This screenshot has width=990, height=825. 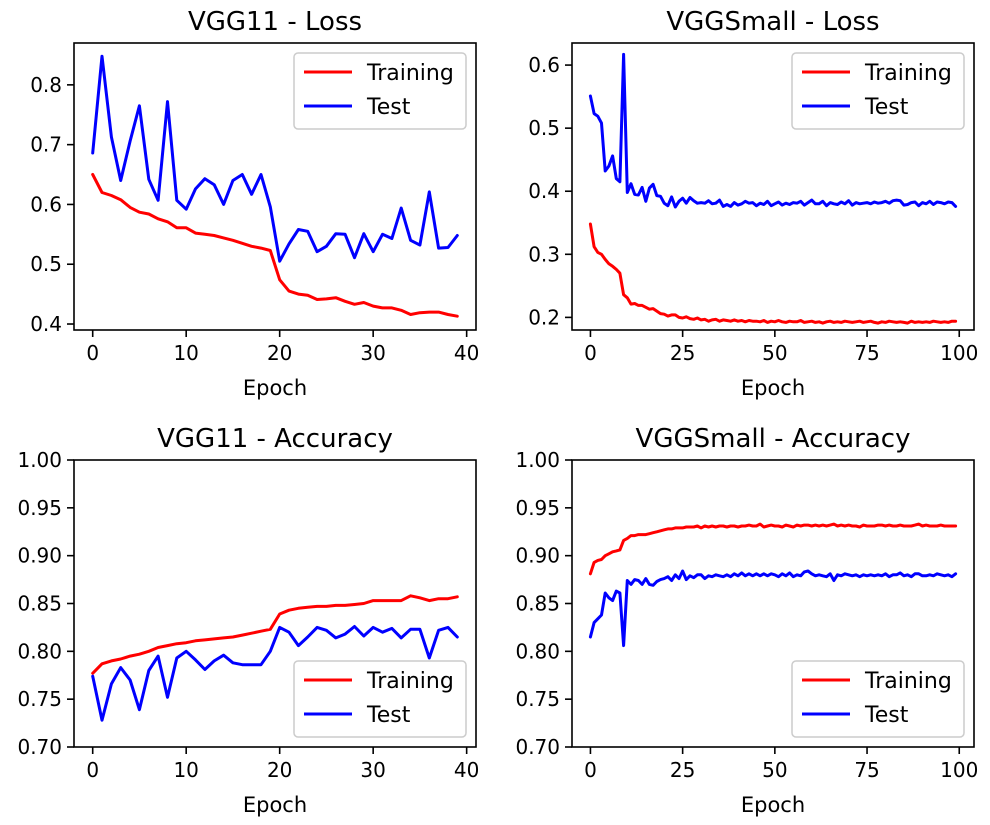 I want to click on chart-title: VGGSmall - Loss, so click(x=772, y=22).